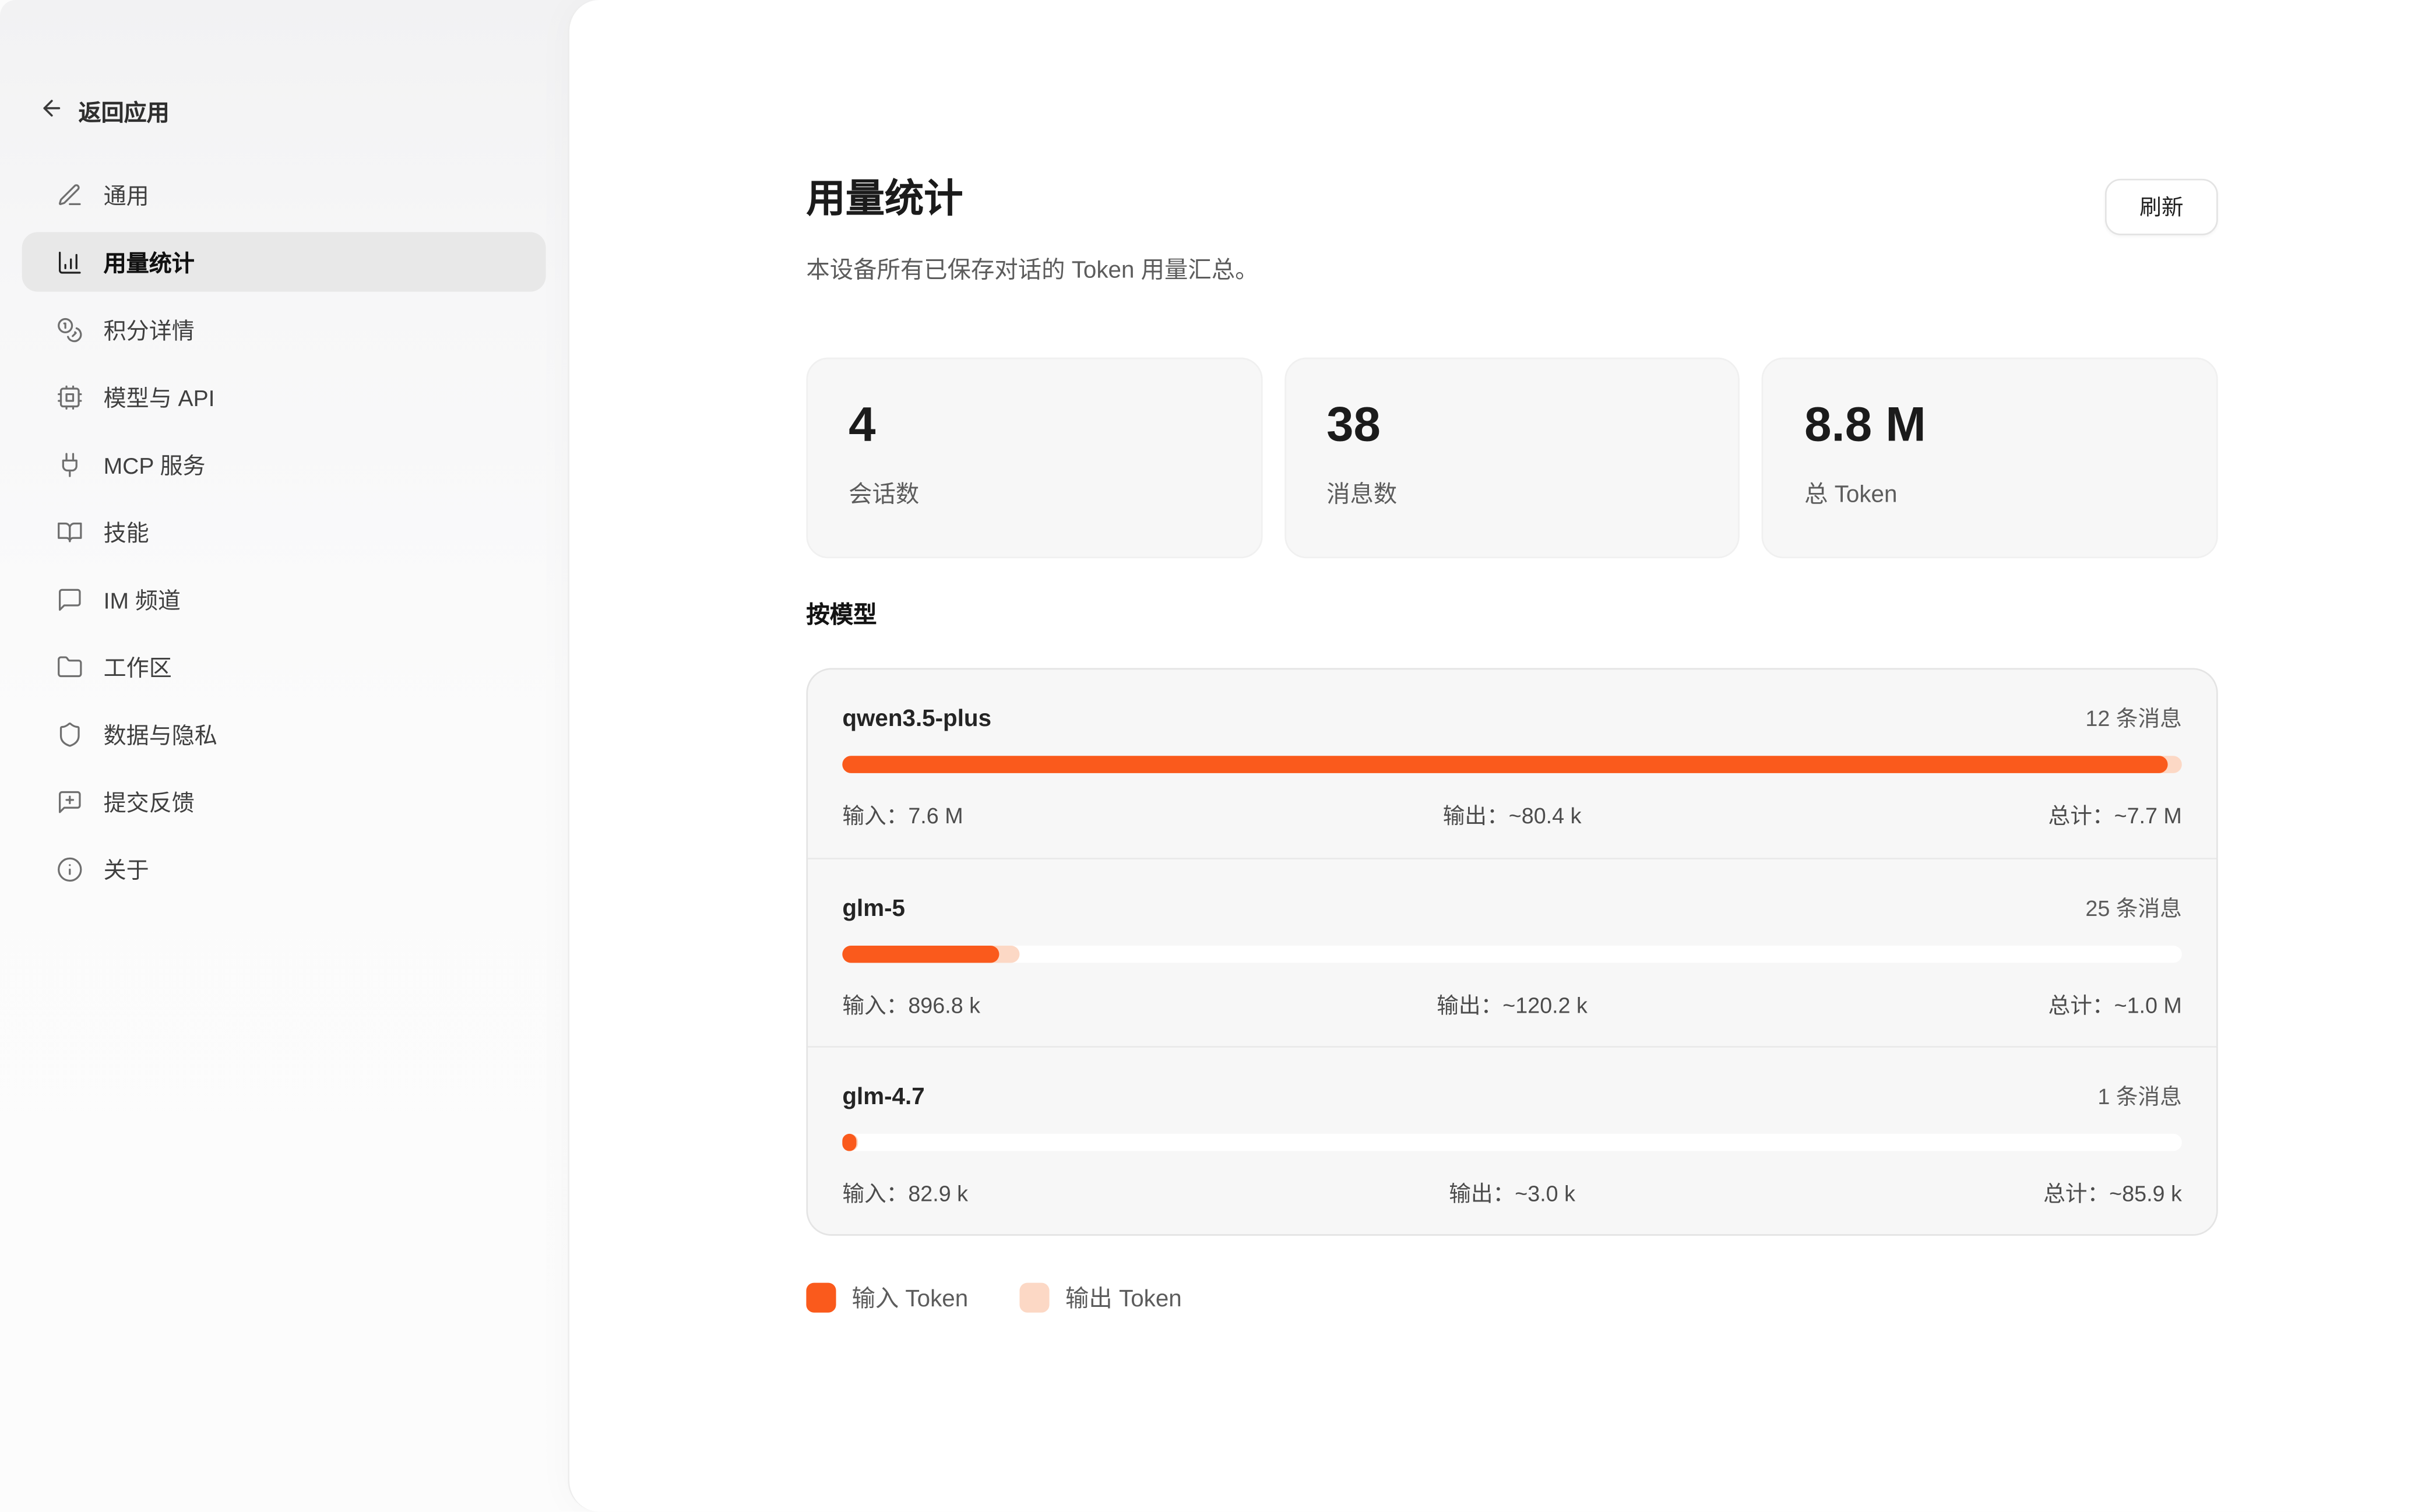 This screenshot has height=1512, width=2425. Describe the element at coordinates (70, 801) in the screenshot. I see `message-square-plus-icon` at that location.